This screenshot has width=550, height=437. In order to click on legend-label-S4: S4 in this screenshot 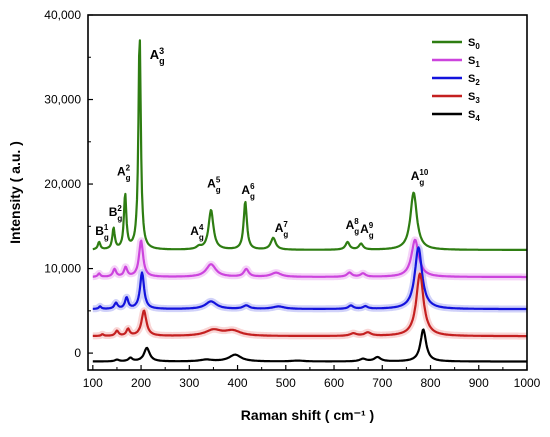, I will do `click(474, 116)`.